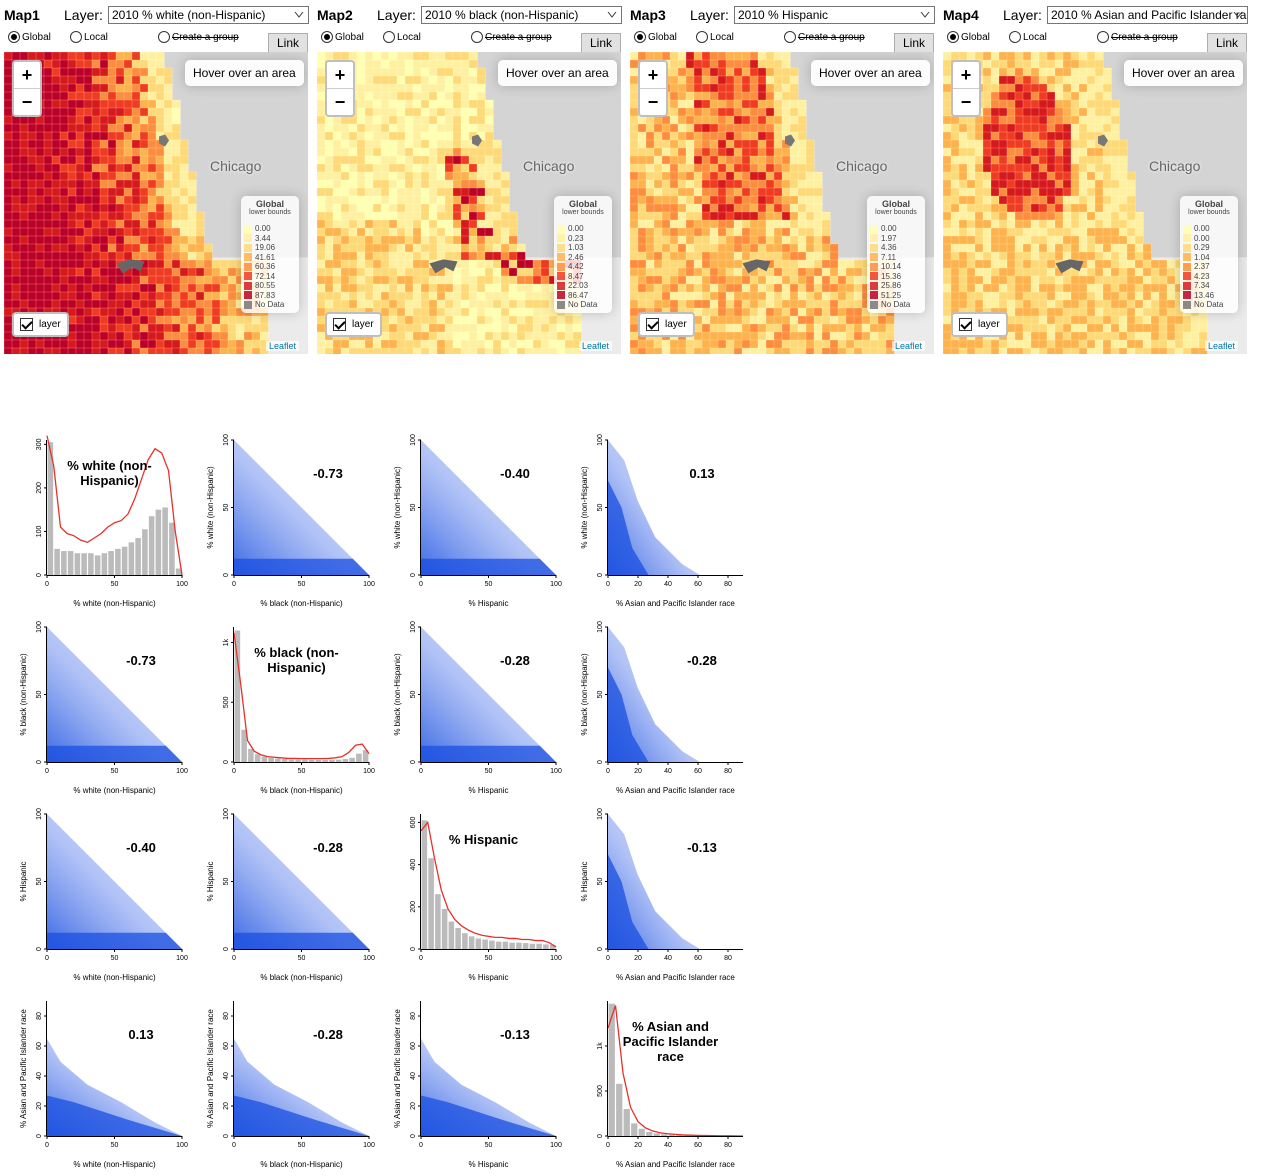 The height and width of the screenshot is (1176, 1261). Describe the element at coordinates (208, 15) in the screenshot. I see `layer-select: 2010 % white (non-Hispanic)` at that location.